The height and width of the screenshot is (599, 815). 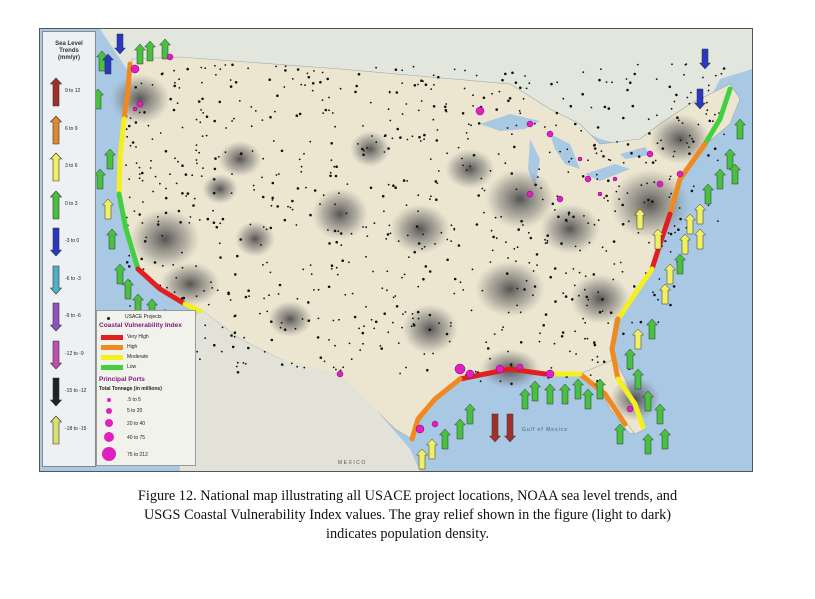 I want to click on legend-item: 0 to 3, so click(x=72, y=205).